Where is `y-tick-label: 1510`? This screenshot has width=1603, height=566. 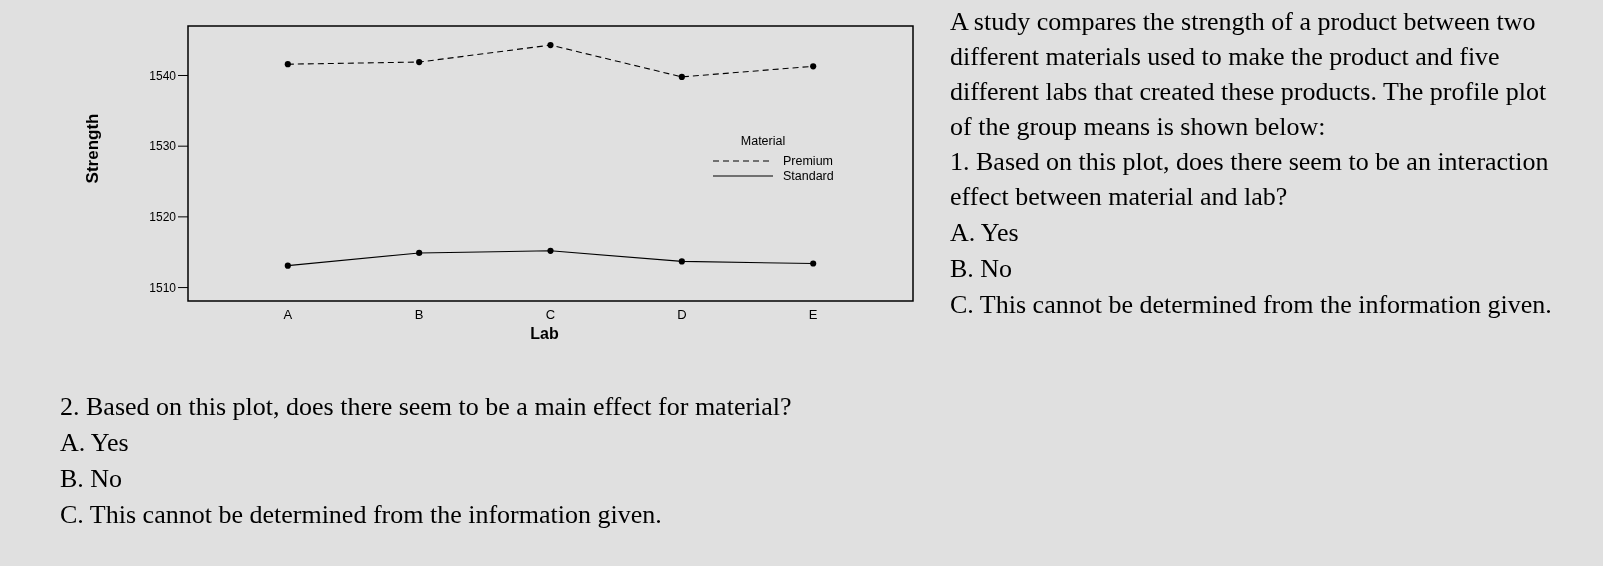 y-tick-label: 1510 is located at coordinates (163, 287).